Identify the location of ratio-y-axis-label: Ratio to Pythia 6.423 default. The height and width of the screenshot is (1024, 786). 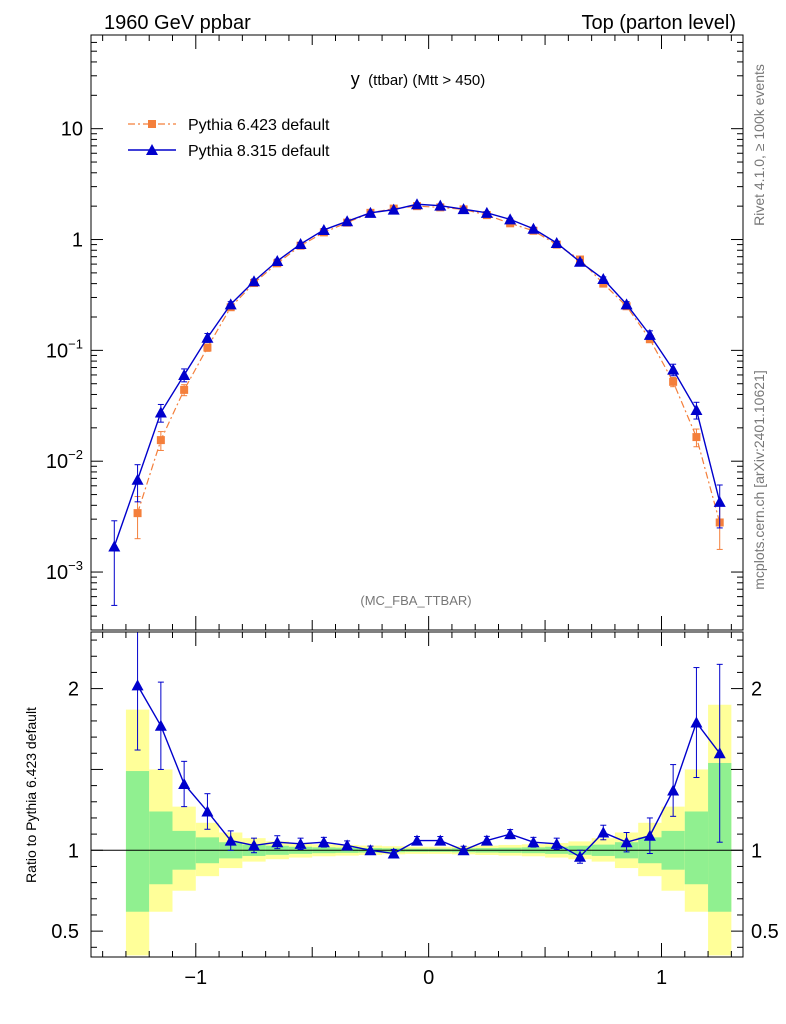
(31, 795).